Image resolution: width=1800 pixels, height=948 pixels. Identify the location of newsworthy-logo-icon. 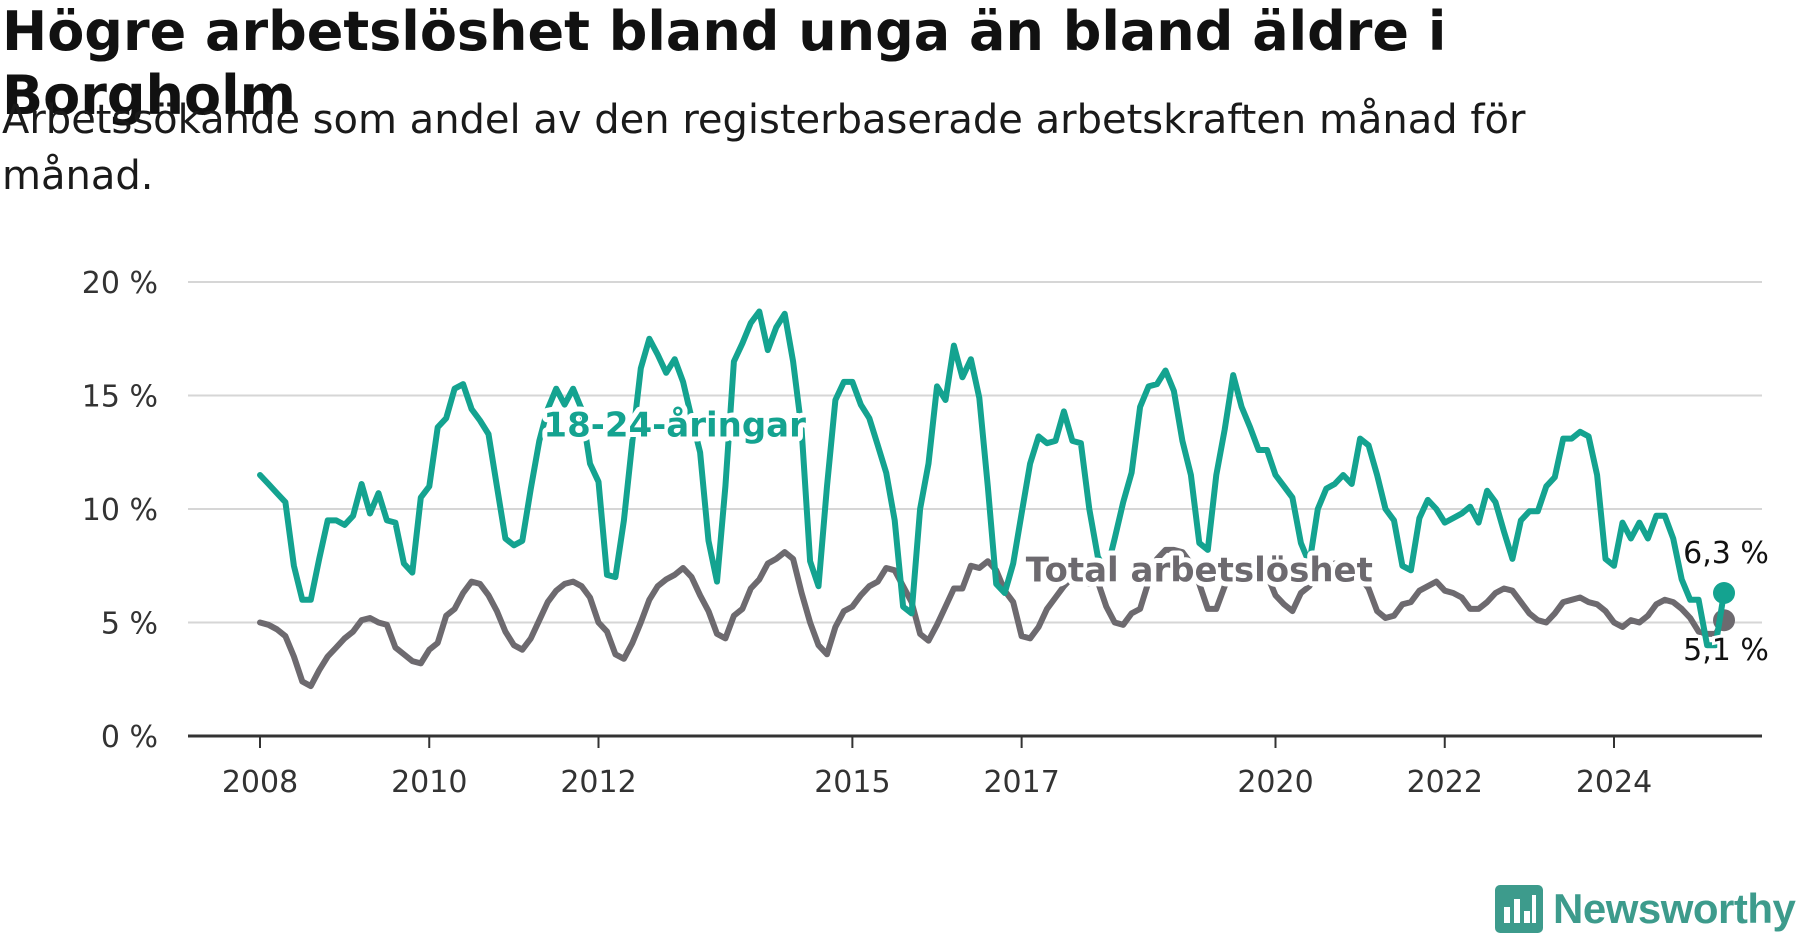
(1519, 909).